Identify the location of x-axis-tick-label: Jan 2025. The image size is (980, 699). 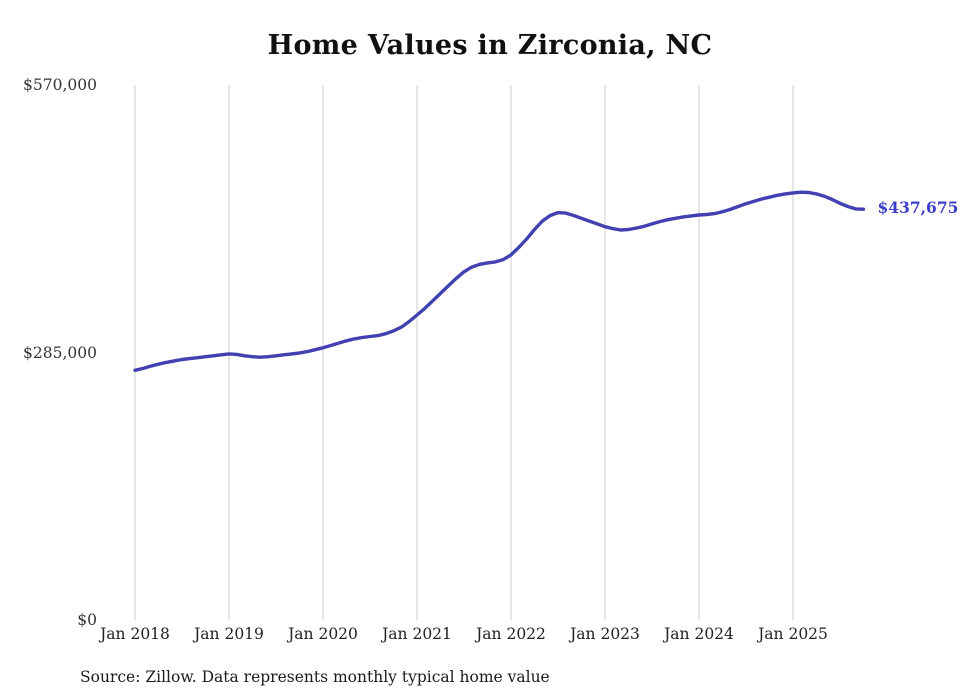
(793, 634).